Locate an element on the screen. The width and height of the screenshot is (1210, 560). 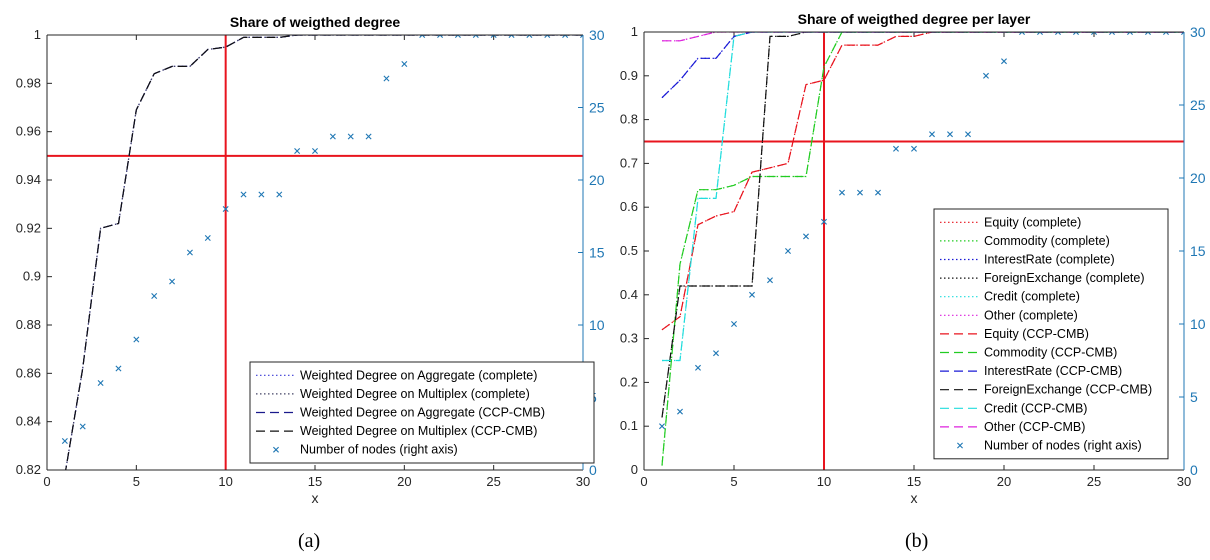
legend-label: Other (complete) is located at coordinates (1031, 315).